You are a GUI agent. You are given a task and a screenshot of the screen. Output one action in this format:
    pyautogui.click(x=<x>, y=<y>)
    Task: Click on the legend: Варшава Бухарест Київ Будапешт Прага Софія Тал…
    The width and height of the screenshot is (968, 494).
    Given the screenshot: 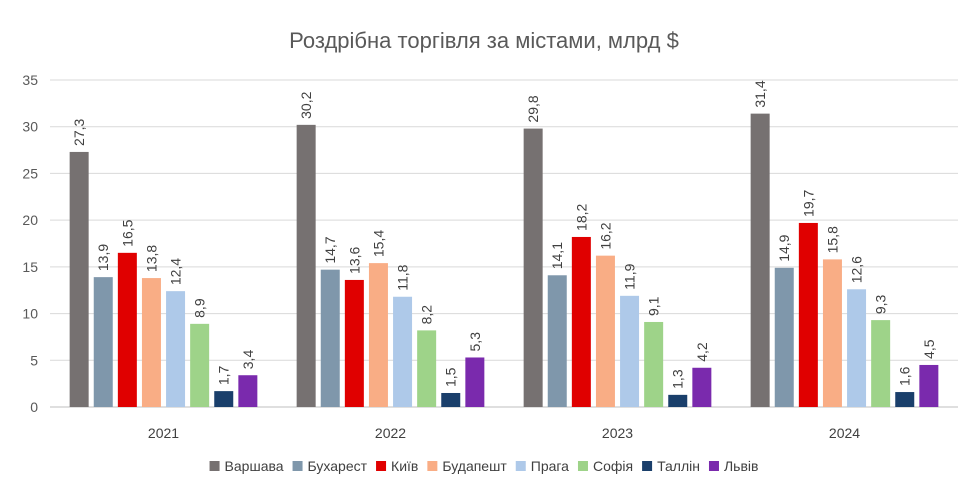 What is the action you would take?
    pyautogui.click(x=483, y=466)
    